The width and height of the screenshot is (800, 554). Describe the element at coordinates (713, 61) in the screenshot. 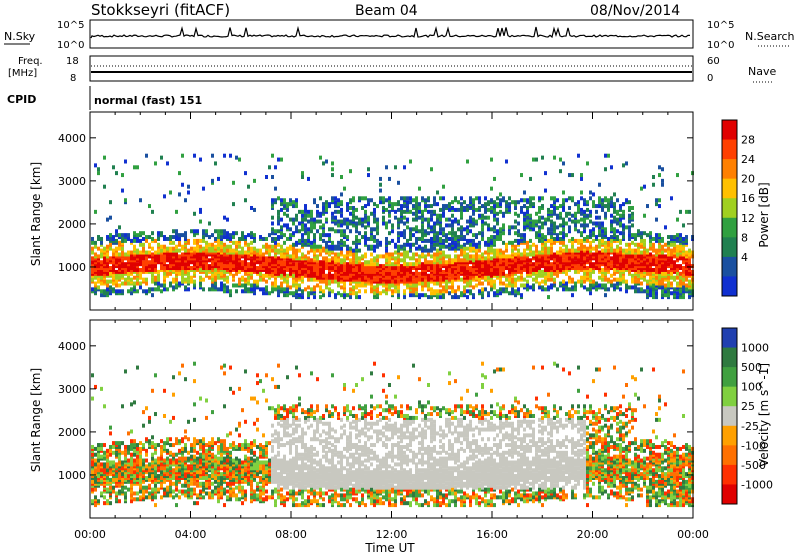

I see `nave-tick-high: 60` at that location.